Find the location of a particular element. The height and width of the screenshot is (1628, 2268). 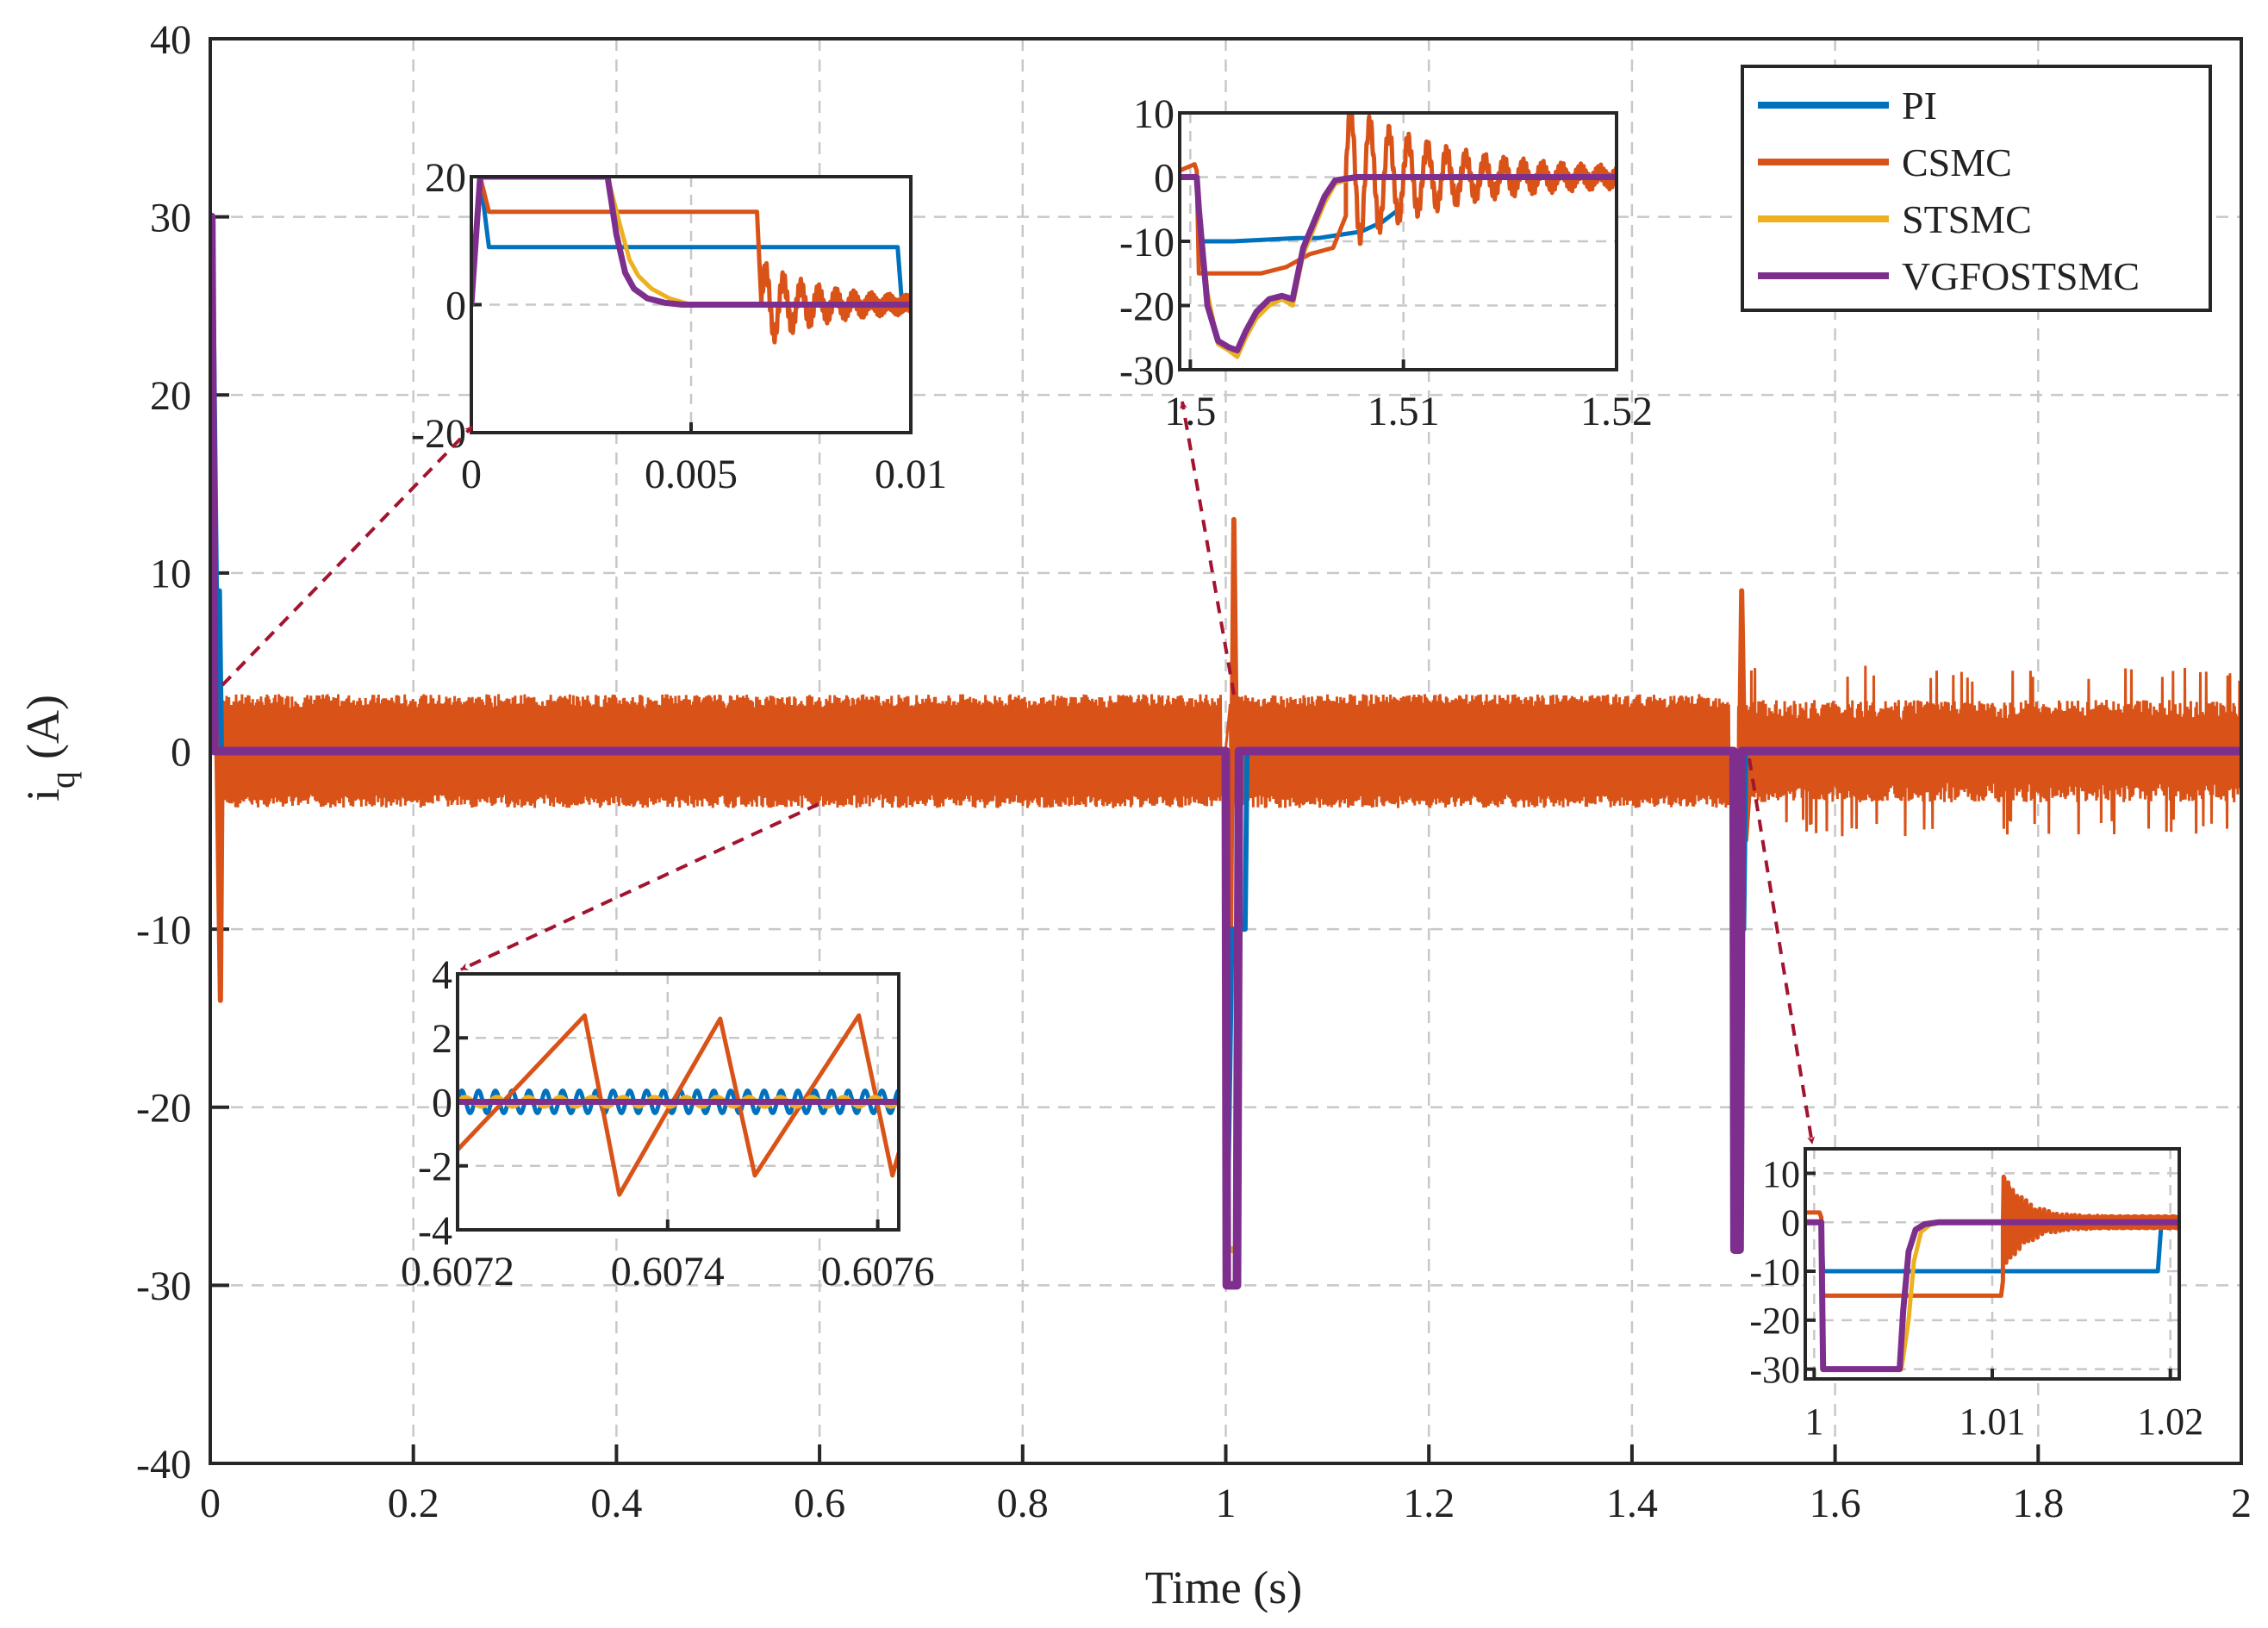

inset-1-5-frame is located at coordinates (1398, 241).